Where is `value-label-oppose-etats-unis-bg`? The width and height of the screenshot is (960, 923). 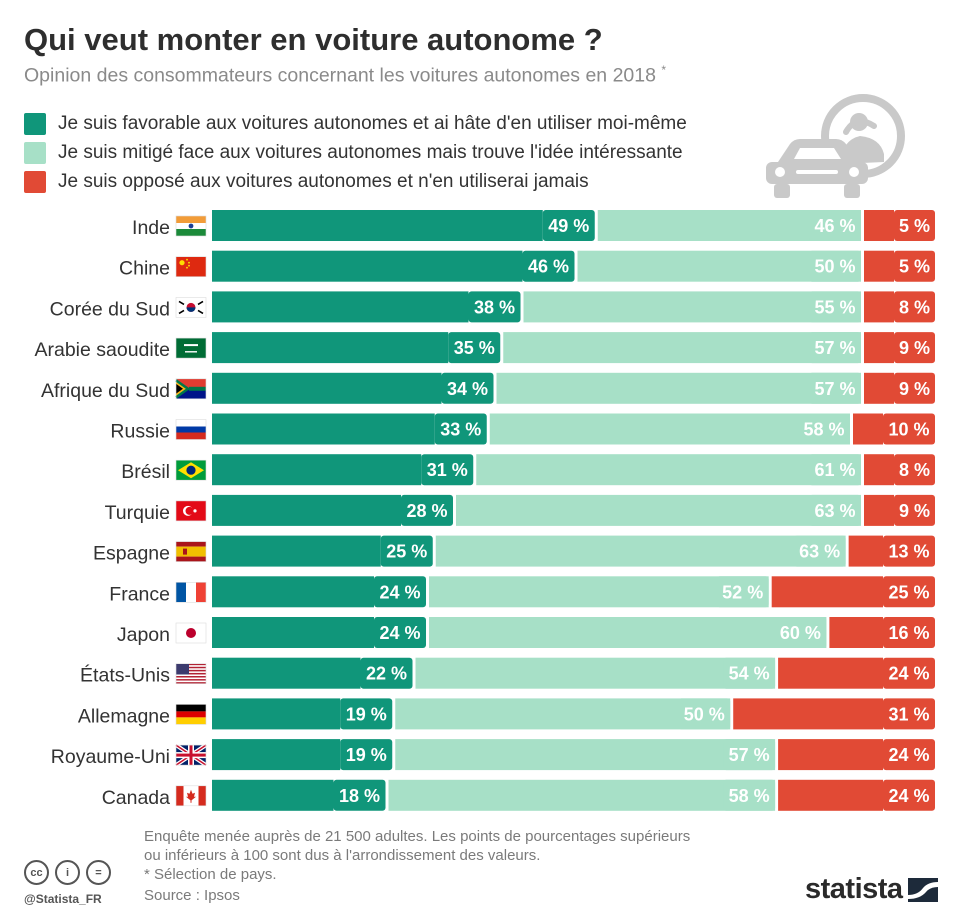 value-label-oppose-etats-unis-bg is located at coordinates (909, 673).